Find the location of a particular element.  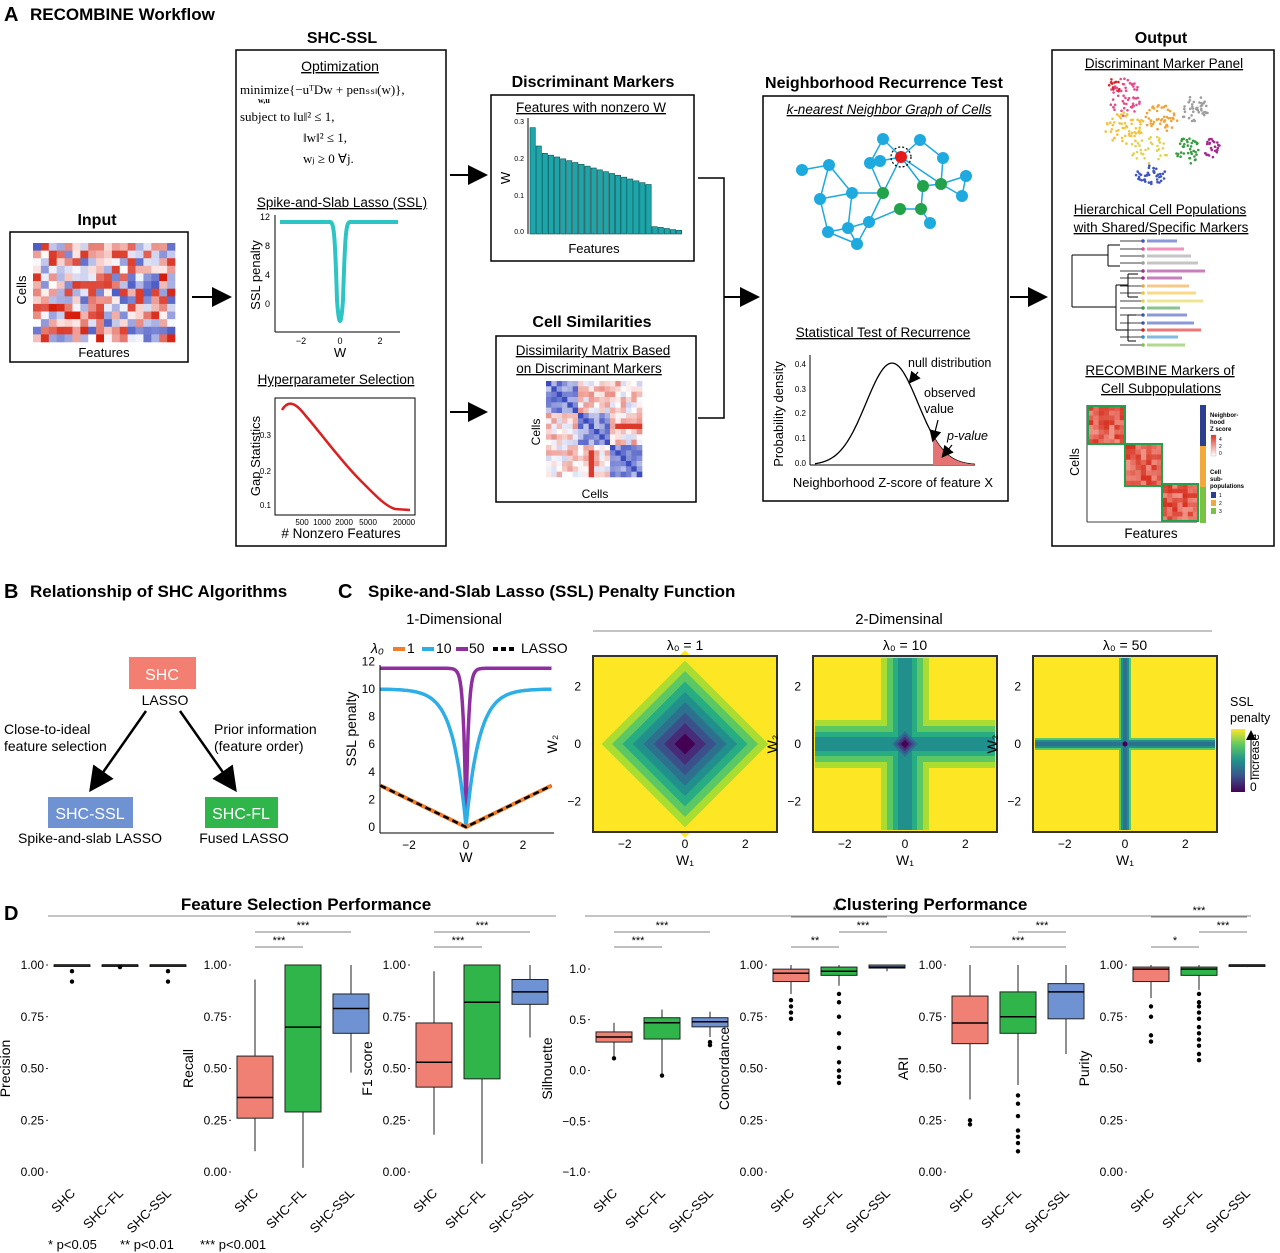

knn-focus-node is located at coordinates (901, 157).